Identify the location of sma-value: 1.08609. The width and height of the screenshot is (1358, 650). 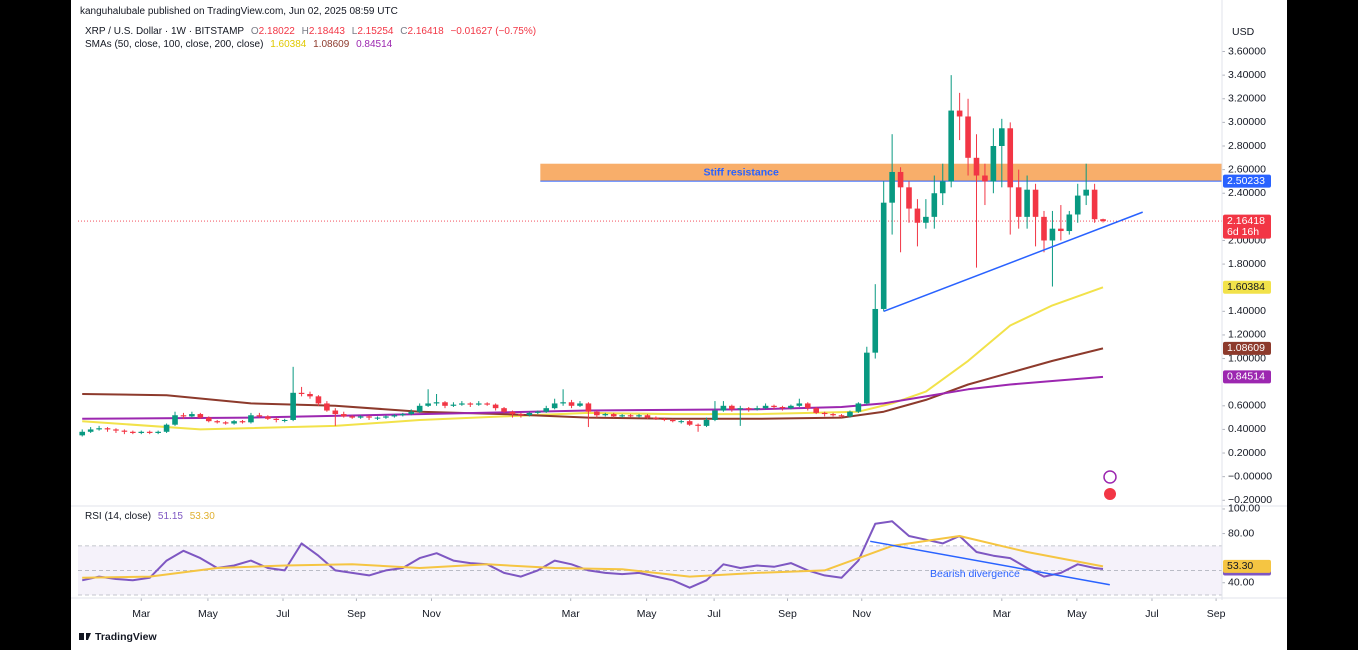
(331, 44).